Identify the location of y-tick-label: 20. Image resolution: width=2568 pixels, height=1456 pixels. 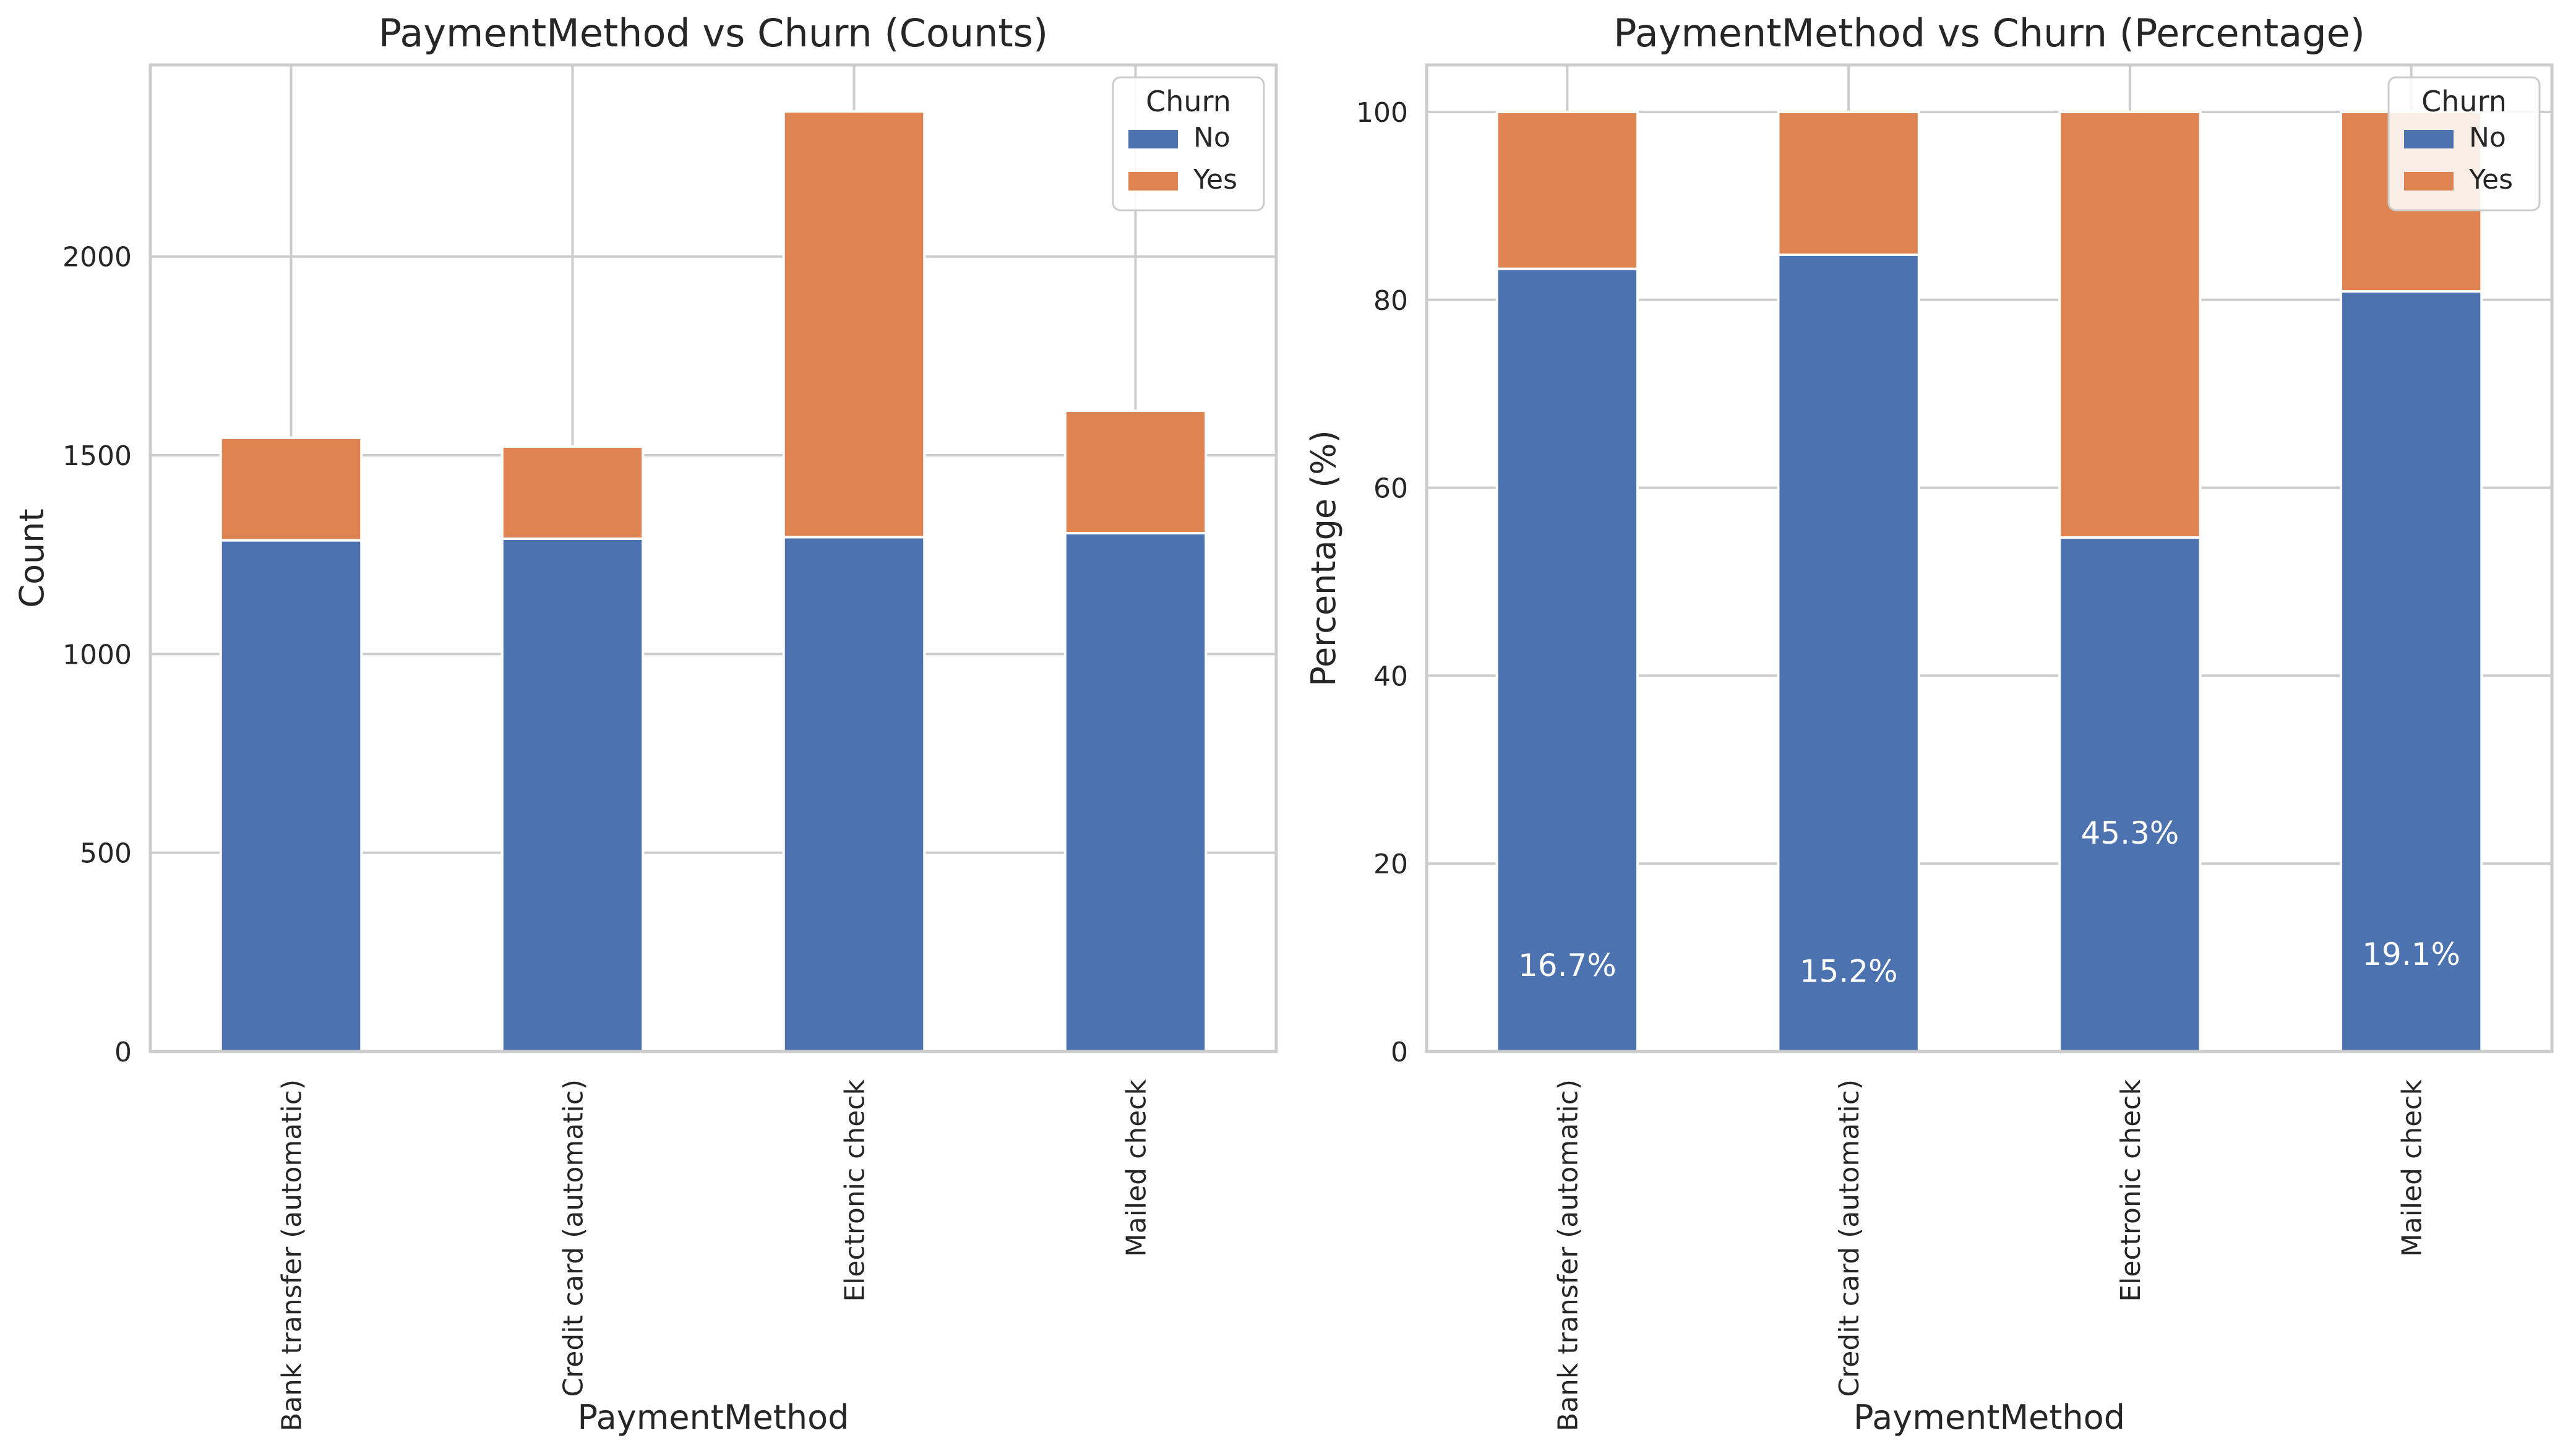
(1390, 864).